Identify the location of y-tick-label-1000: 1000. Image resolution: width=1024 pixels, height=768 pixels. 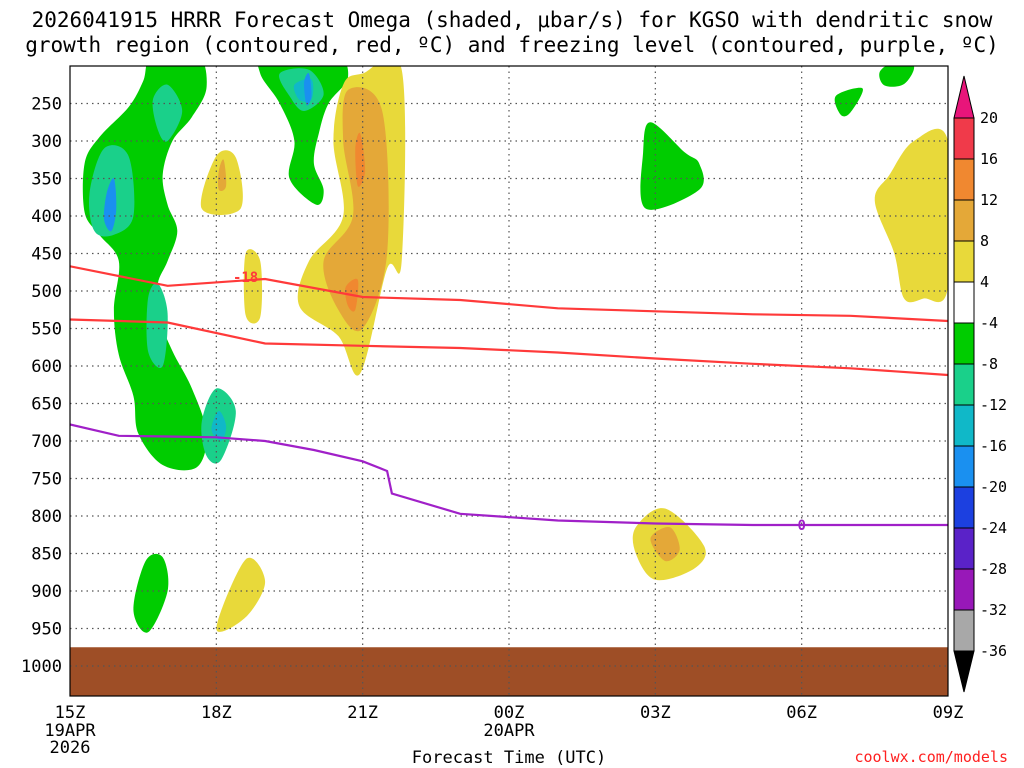
(41, 667).